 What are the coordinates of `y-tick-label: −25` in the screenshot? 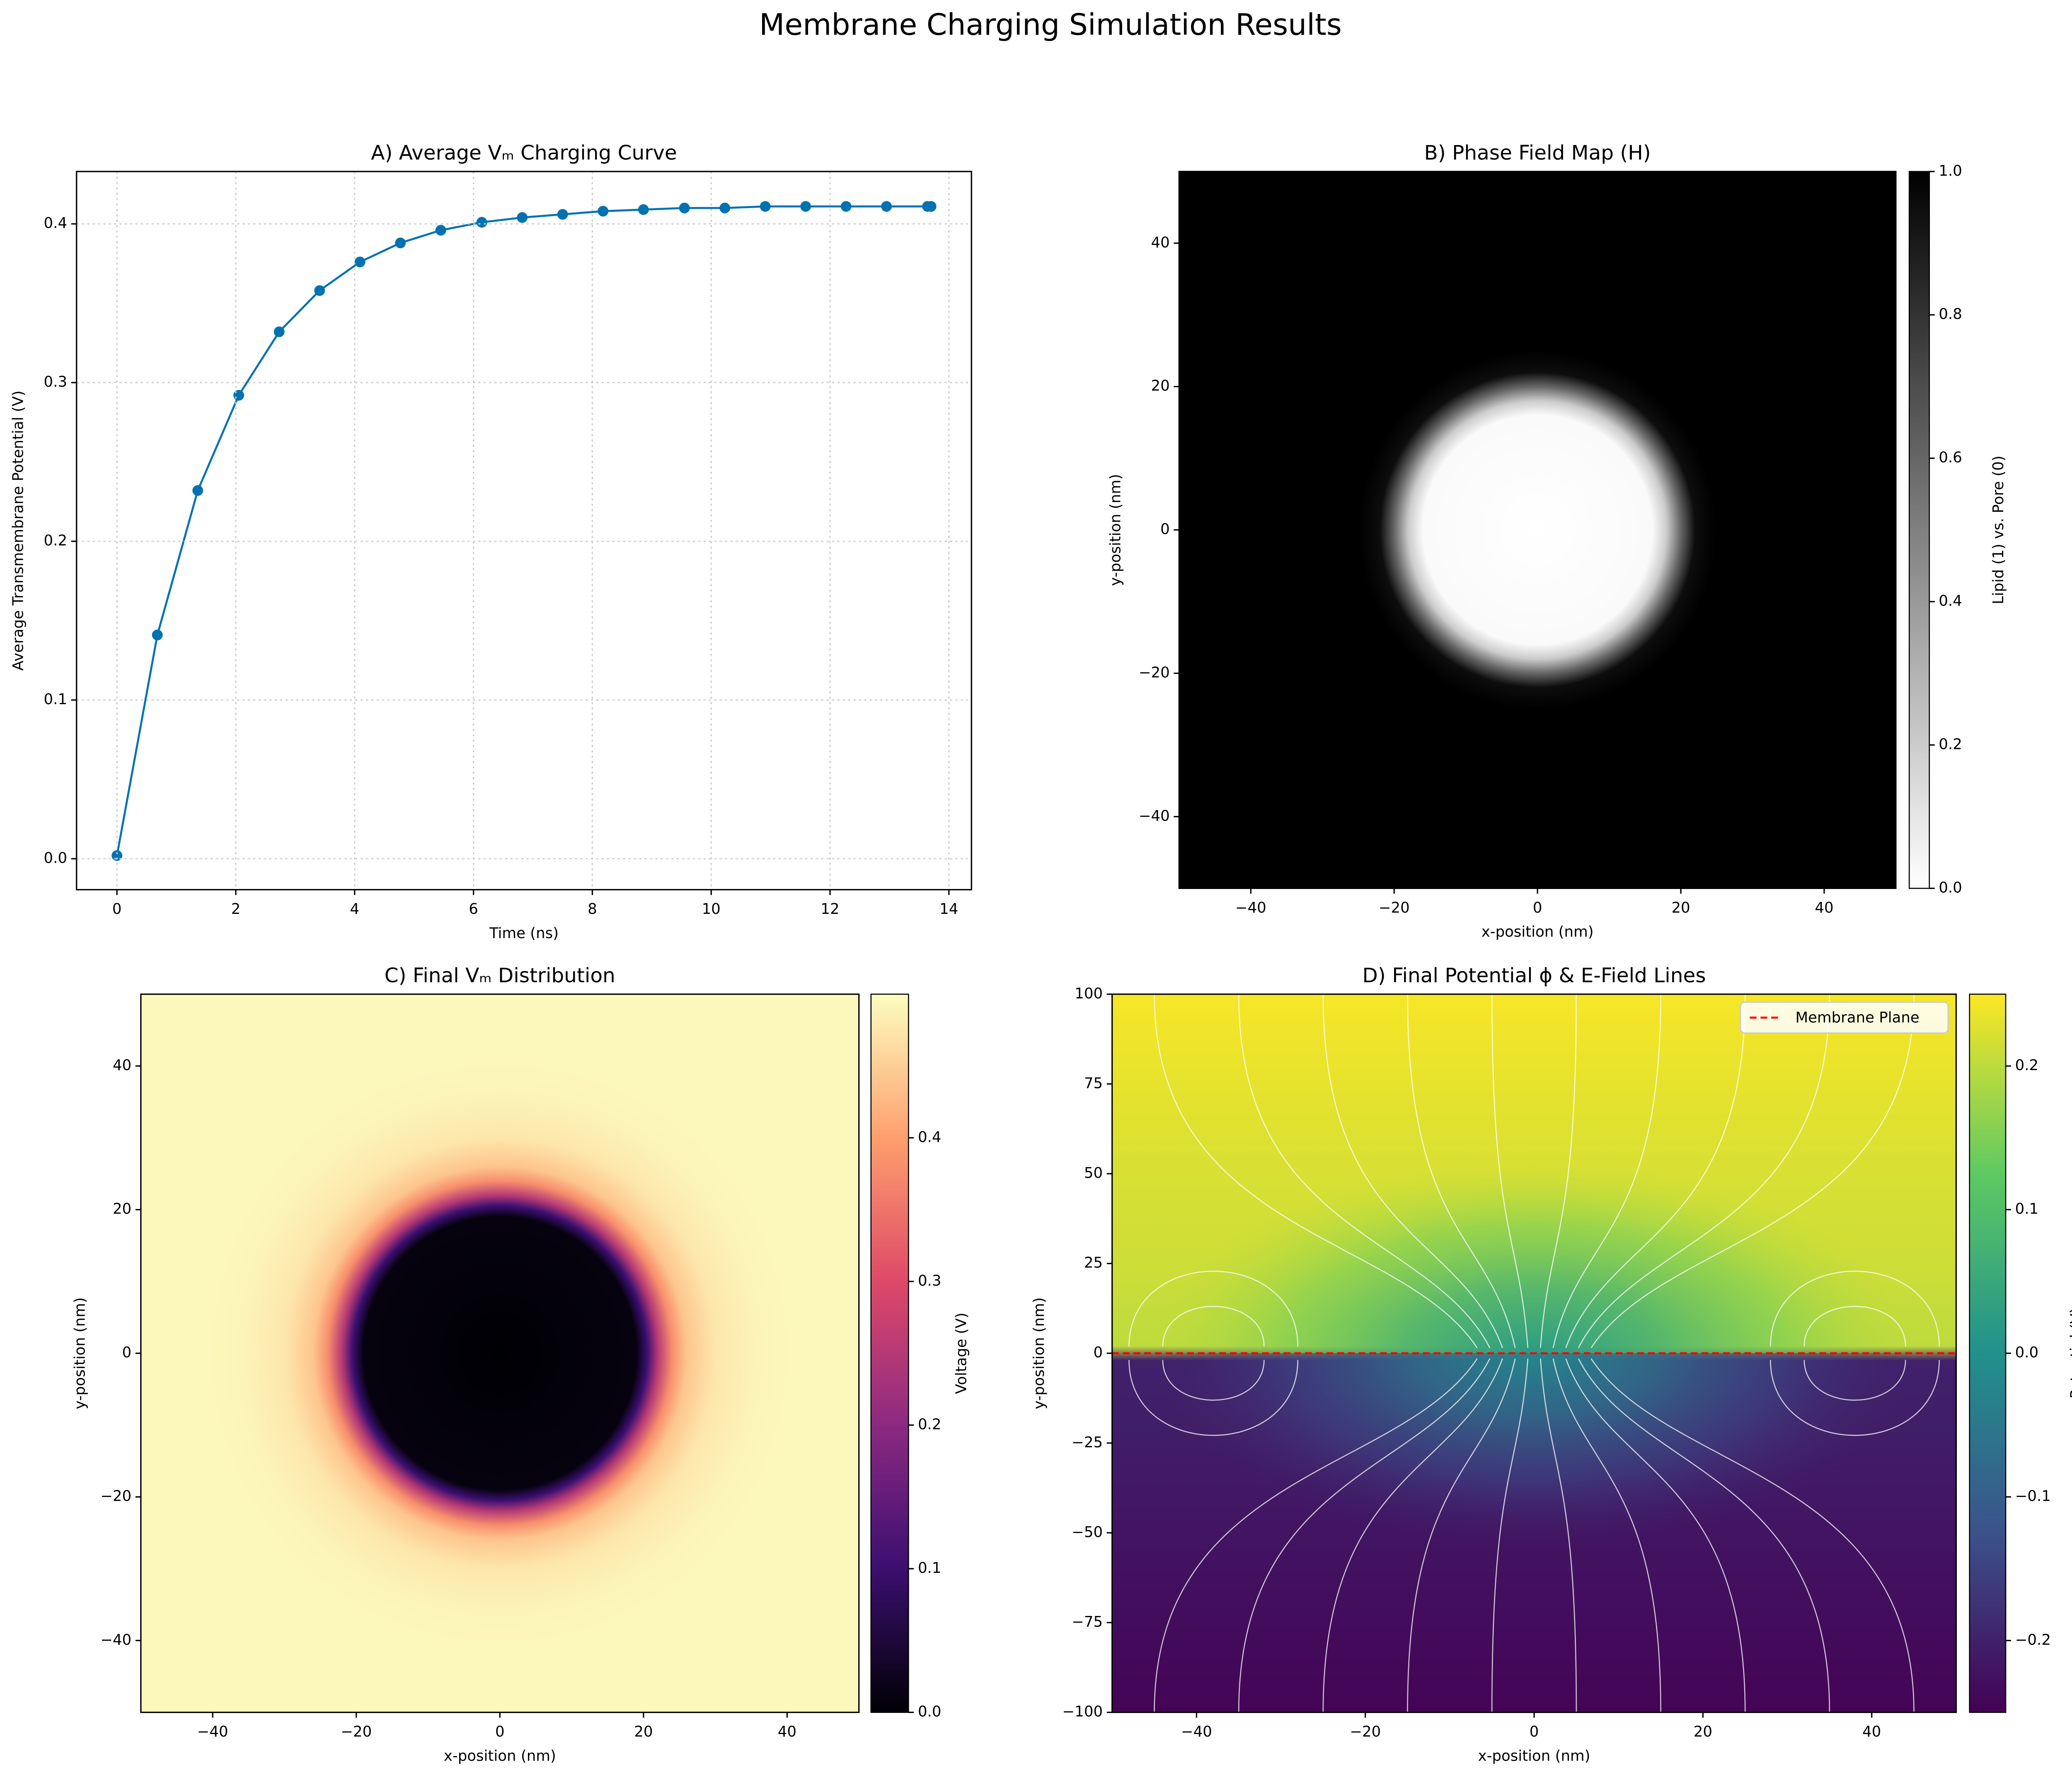 It's located at (1087, 1442).